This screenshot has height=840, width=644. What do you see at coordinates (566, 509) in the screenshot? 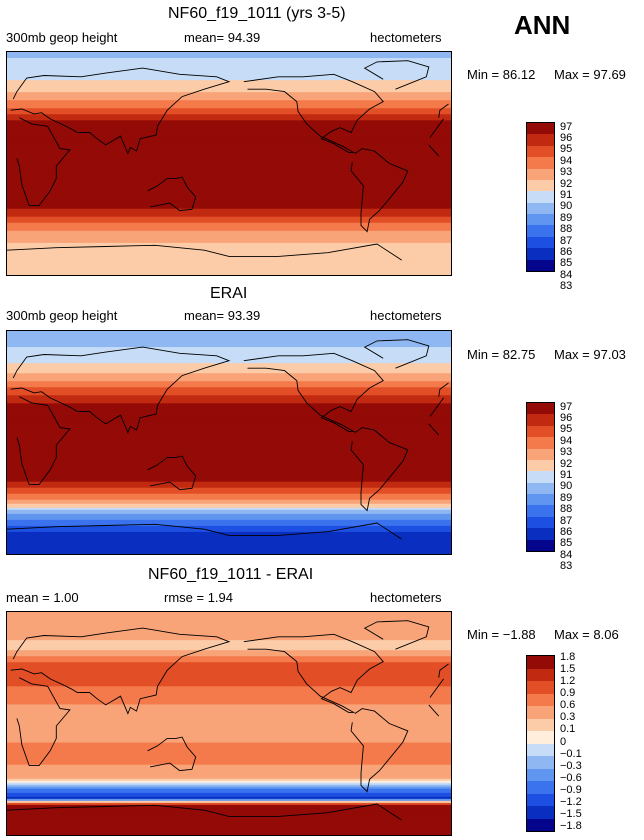
I see `colorbar-label: 88` at bounding box center [566, 509].